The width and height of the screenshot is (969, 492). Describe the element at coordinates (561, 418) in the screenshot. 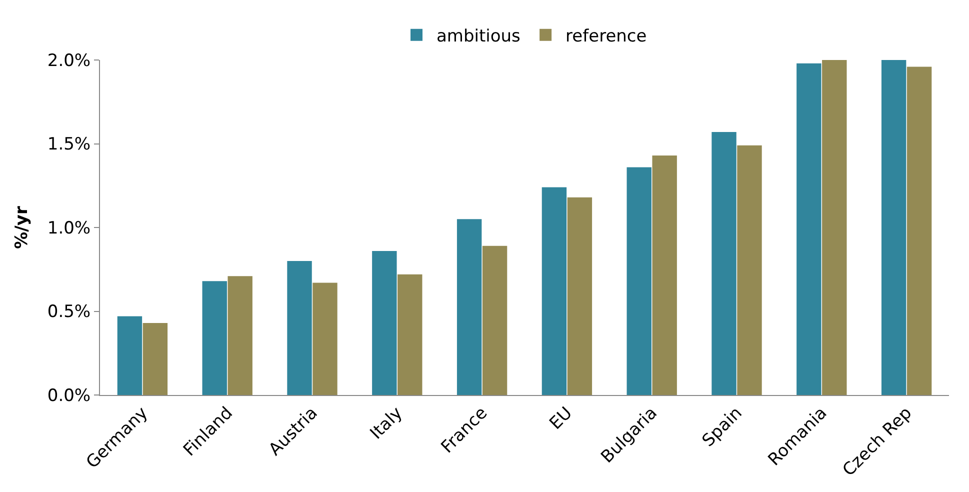

I see `x-tick-label: EU` at that location.